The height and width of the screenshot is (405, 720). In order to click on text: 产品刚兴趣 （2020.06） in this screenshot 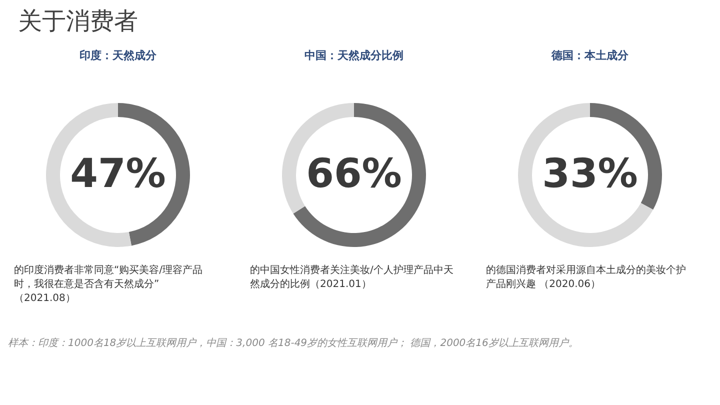, I will do `click(543, 284)`.